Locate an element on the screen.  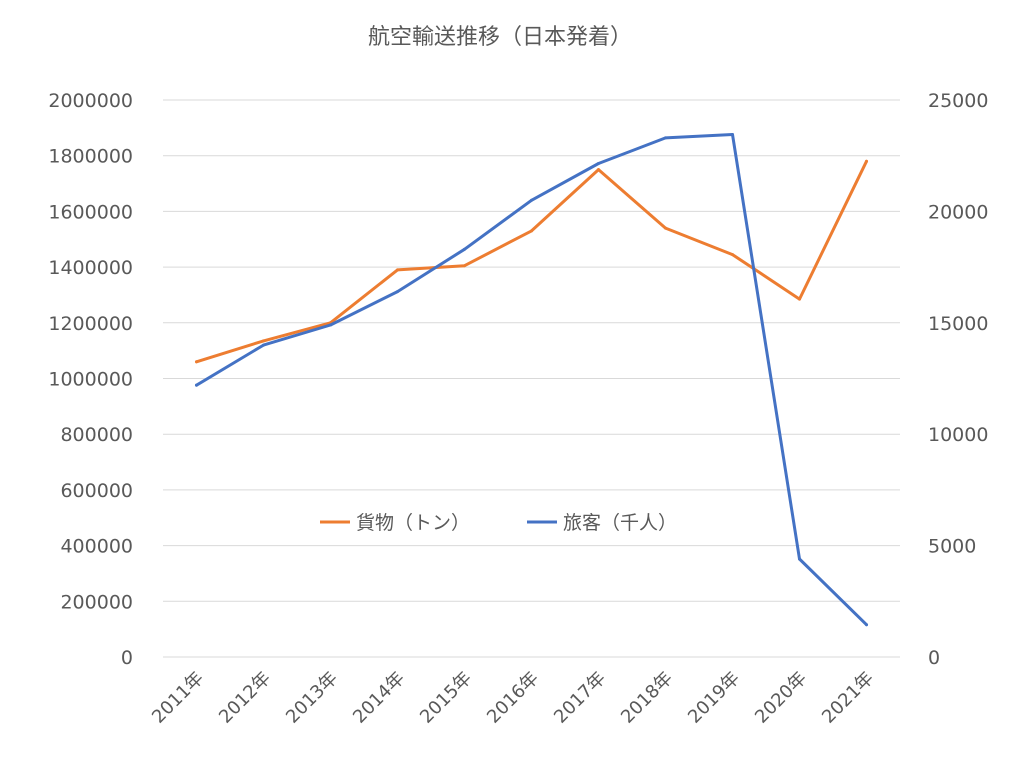
legend-item-cargo: 貨物（トン） is located at coordinates (395, 523).